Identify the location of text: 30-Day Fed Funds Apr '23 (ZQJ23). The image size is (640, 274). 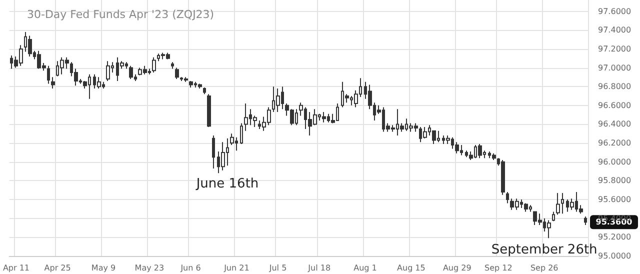
(120, 14).